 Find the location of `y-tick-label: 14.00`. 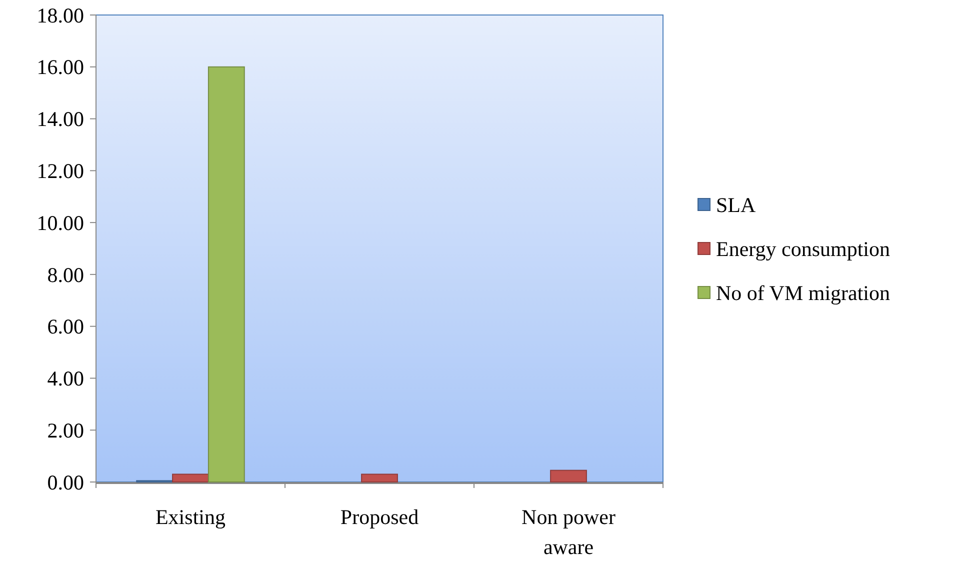

y-tick-label: 14.00 is located at coordinates (60, 119).